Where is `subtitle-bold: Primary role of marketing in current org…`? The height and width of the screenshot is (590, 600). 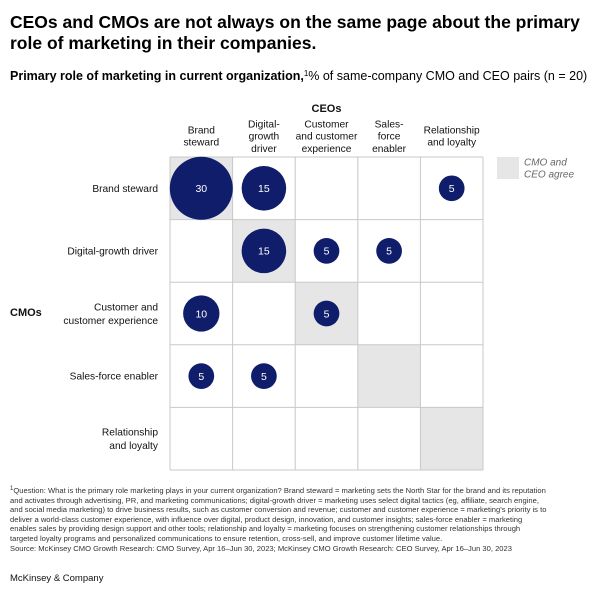 subtitle-bold: Primary role of marketing in current org… is located at coordinates (157, 76).